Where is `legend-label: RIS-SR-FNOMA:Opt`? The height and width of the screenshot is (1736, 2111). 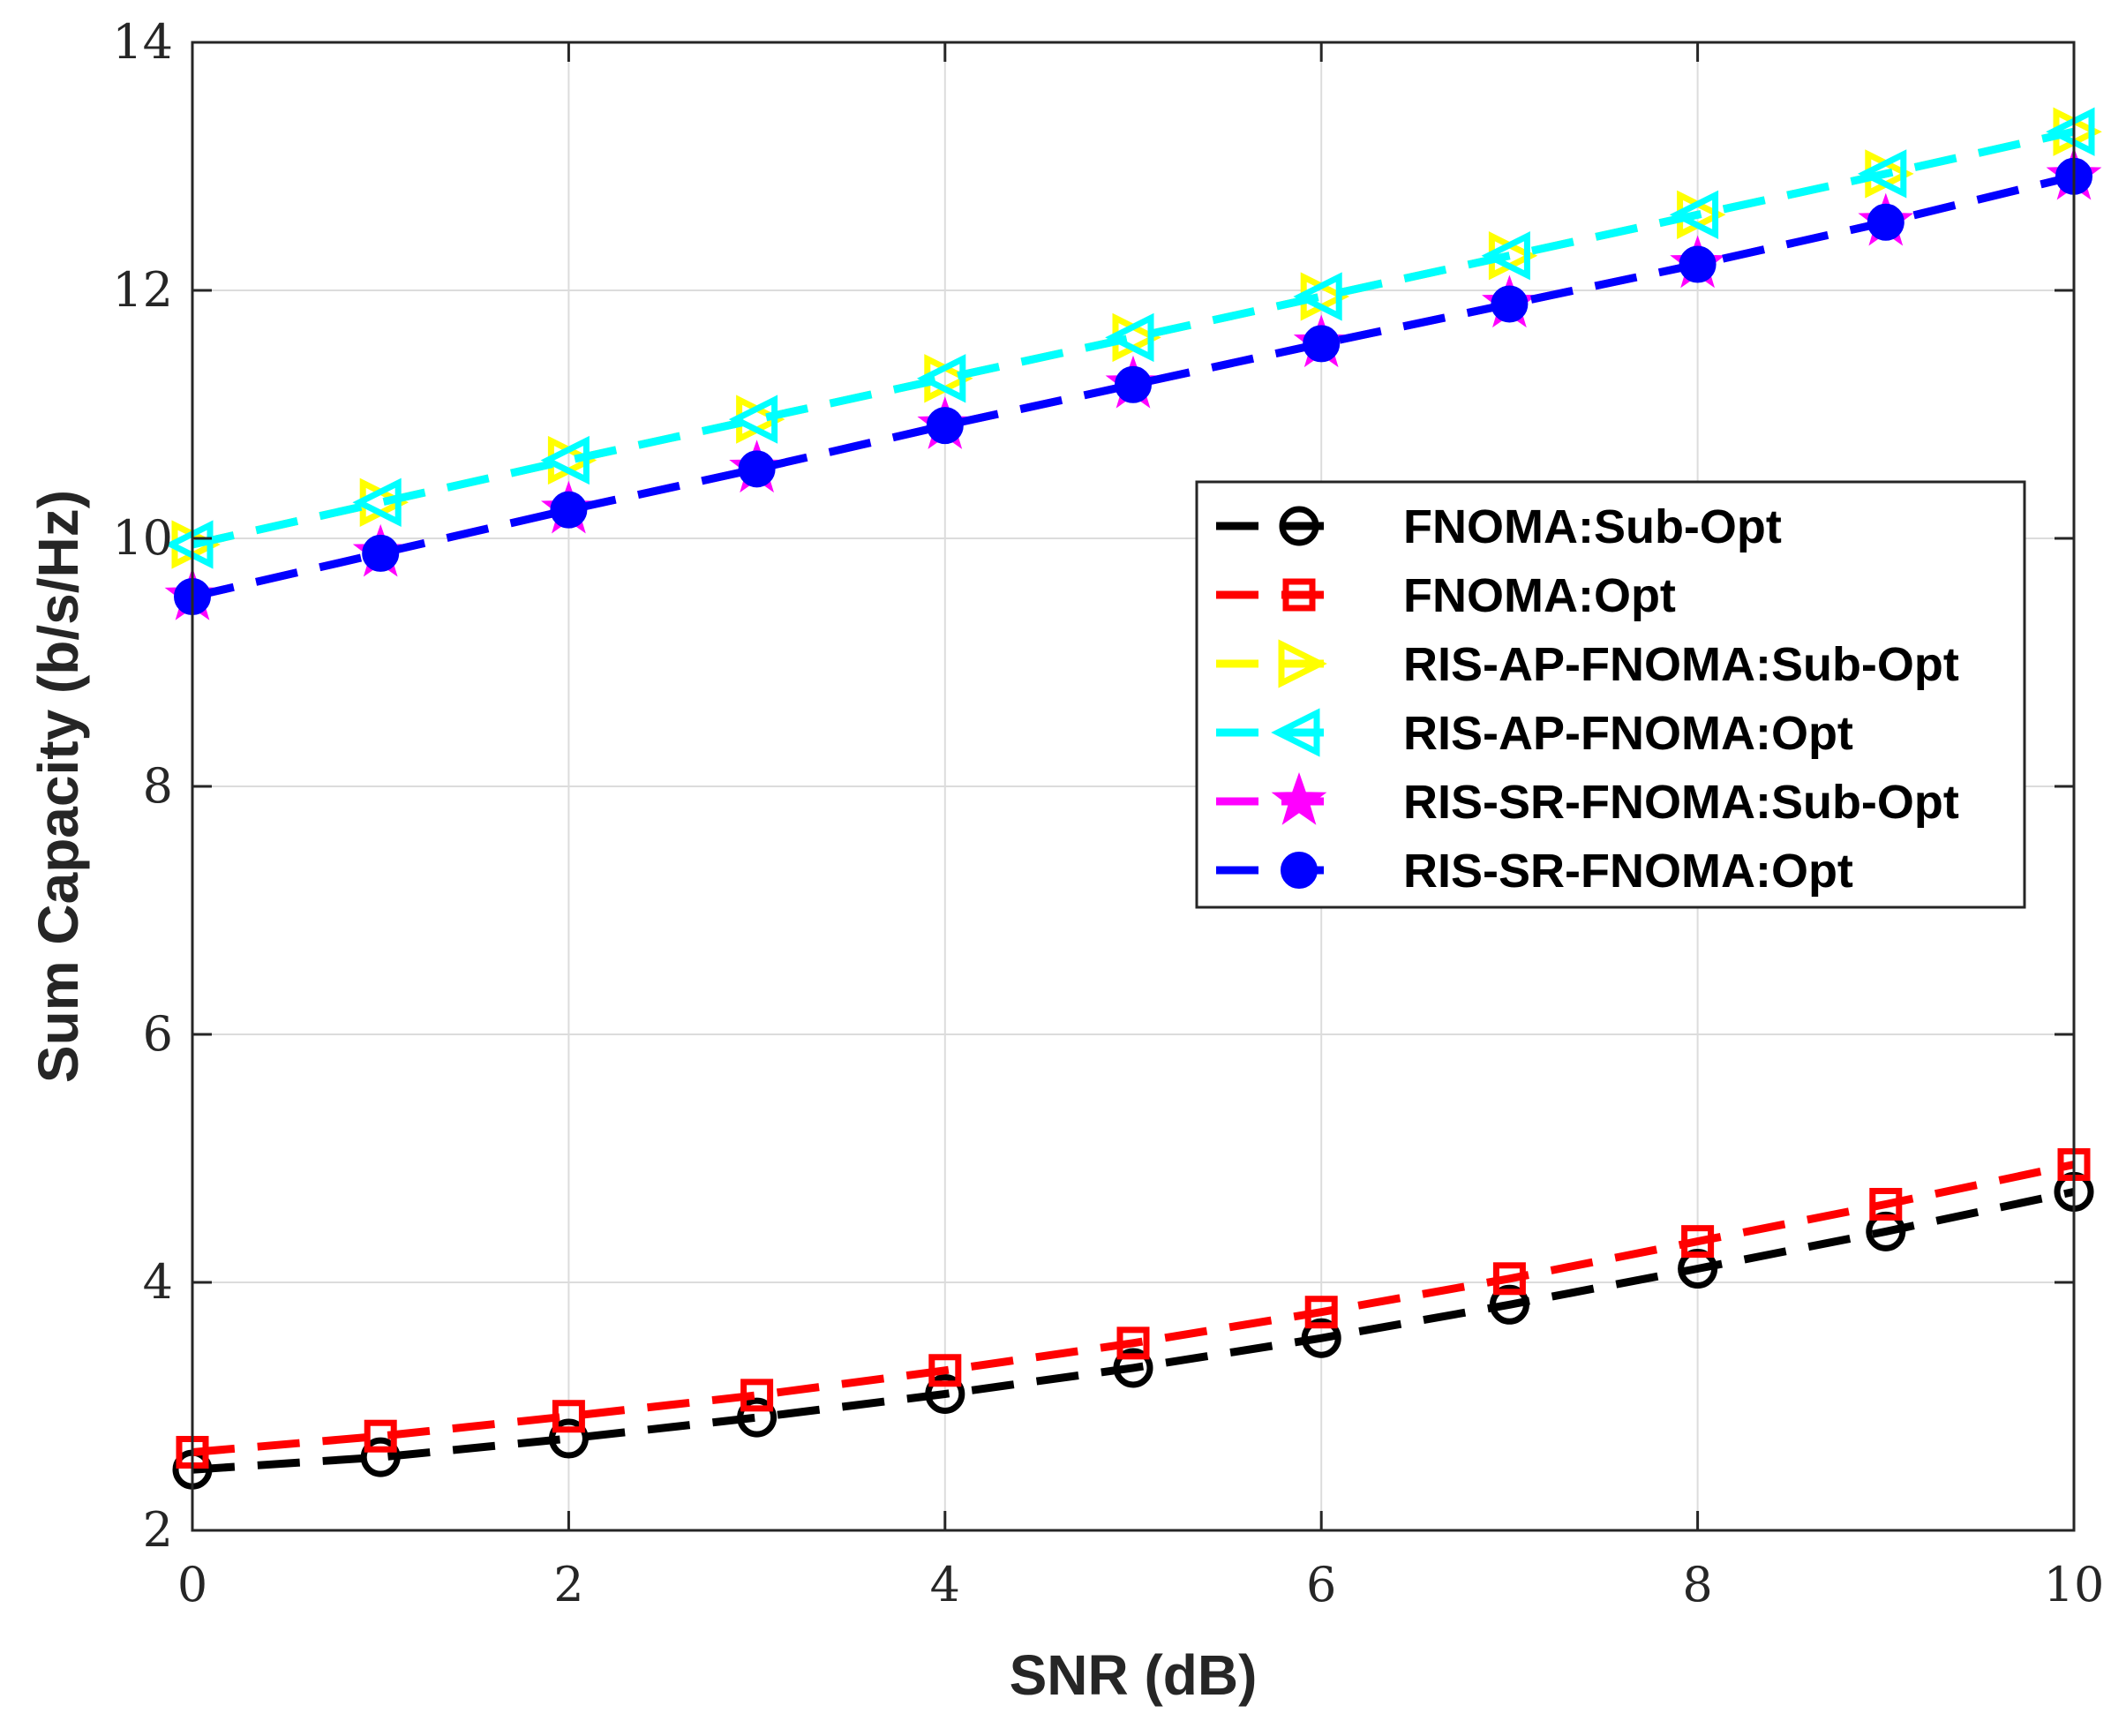 legend-label: RIS-SR-FNOMA:Opt is located at coordinates (1628, 871).